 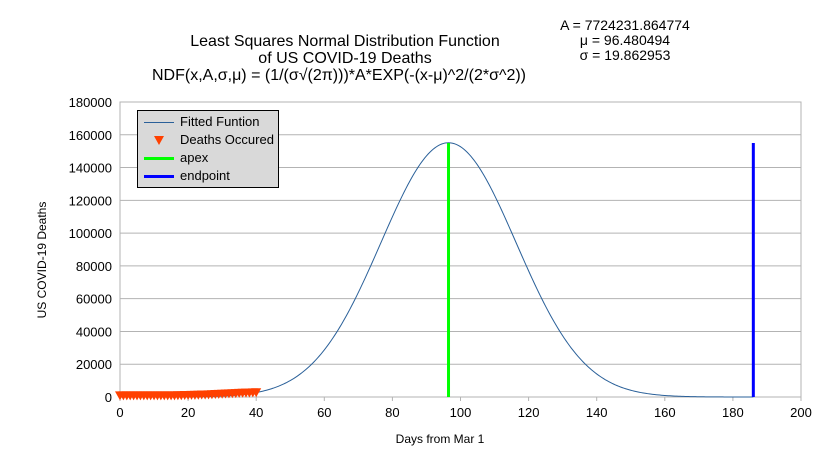 I want to click on x-tick-label: 120, so click(x=529, y=412).